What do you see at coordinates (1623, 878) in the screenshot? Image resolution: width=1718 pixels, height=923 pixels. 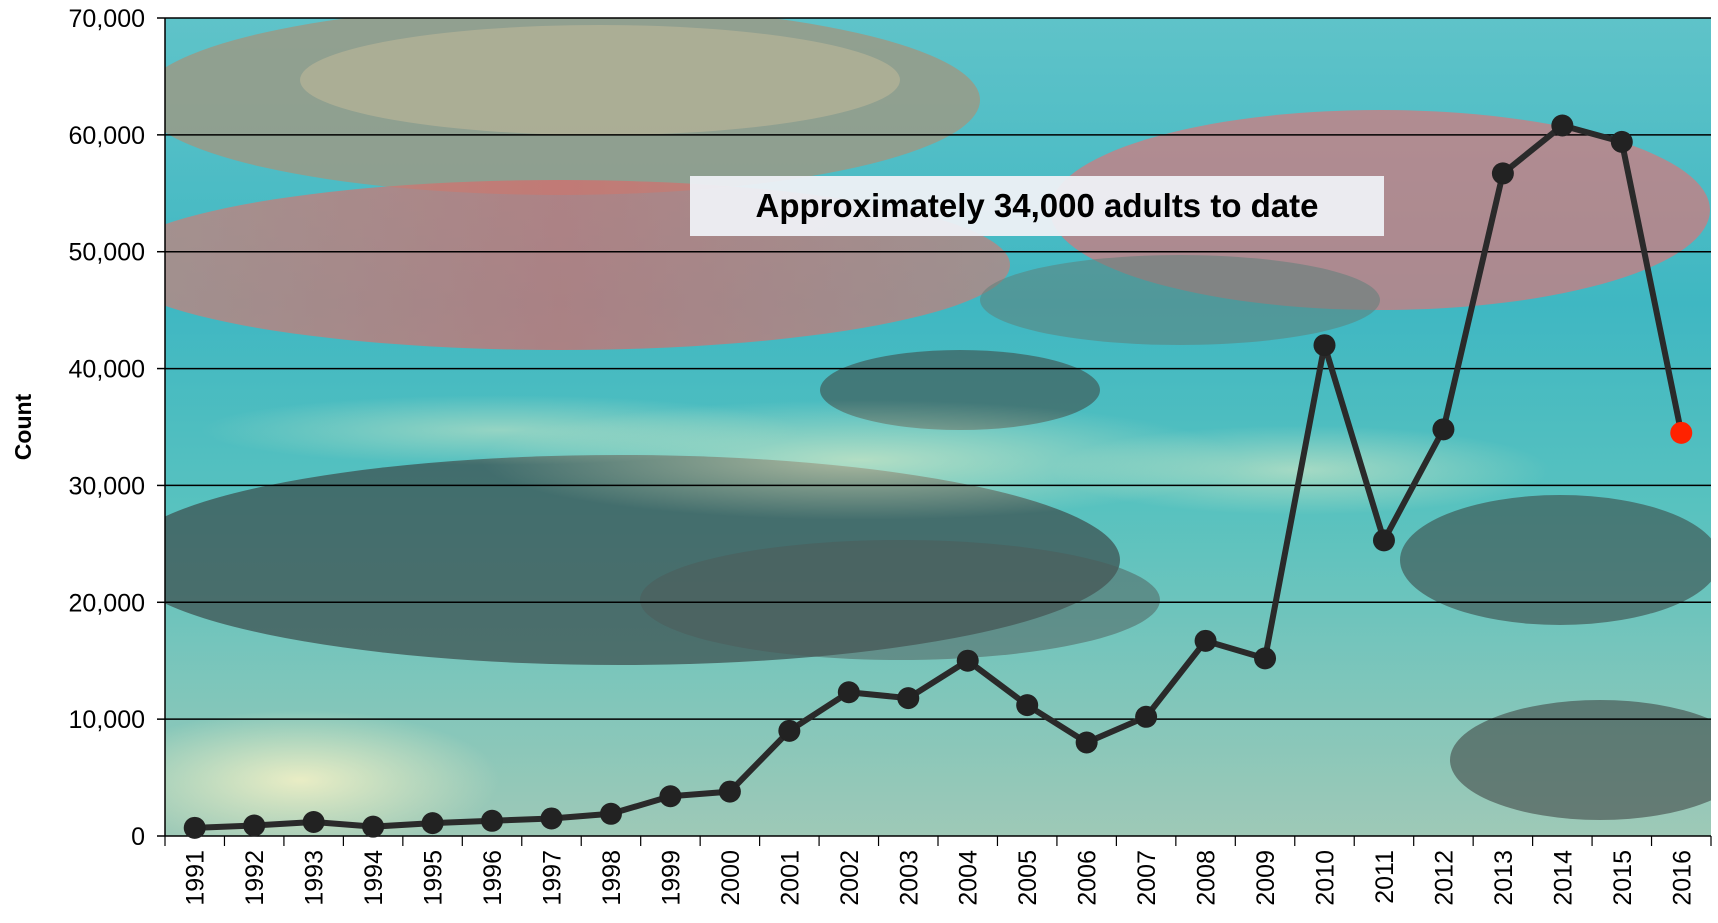 I see `x-tick-label: 2015` at bounding box center [1623, 878].